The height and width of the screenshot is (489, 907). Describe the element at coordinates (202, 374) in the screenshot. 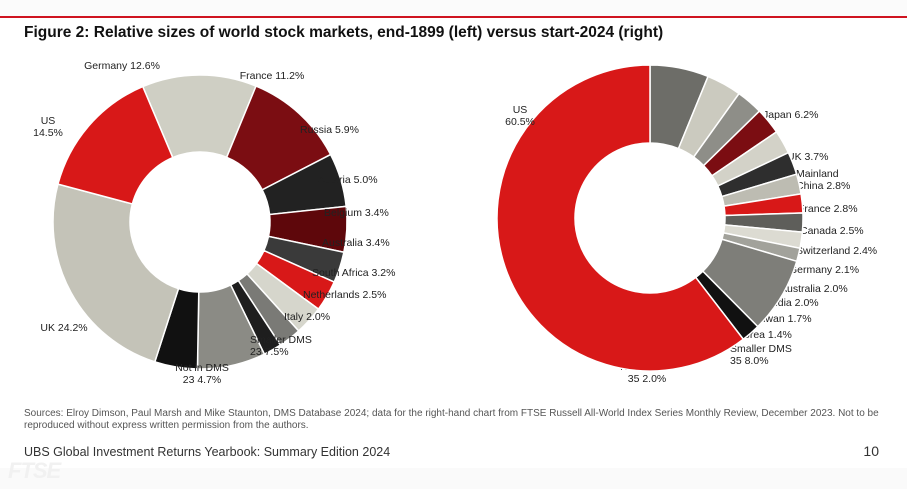

I see `label-not-in-dms-23-4-7: Not in DMS 23 4.7%` at that location.